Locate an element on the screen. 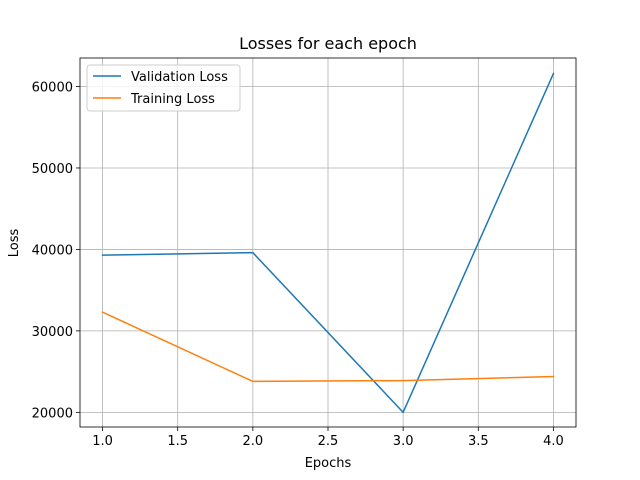 This screenshot has height=480, width=640. x-axis-ticks: 1.0 1.5 2.0 2.5 3.0 3.5 4.0 is located at coordinates (328, 438).